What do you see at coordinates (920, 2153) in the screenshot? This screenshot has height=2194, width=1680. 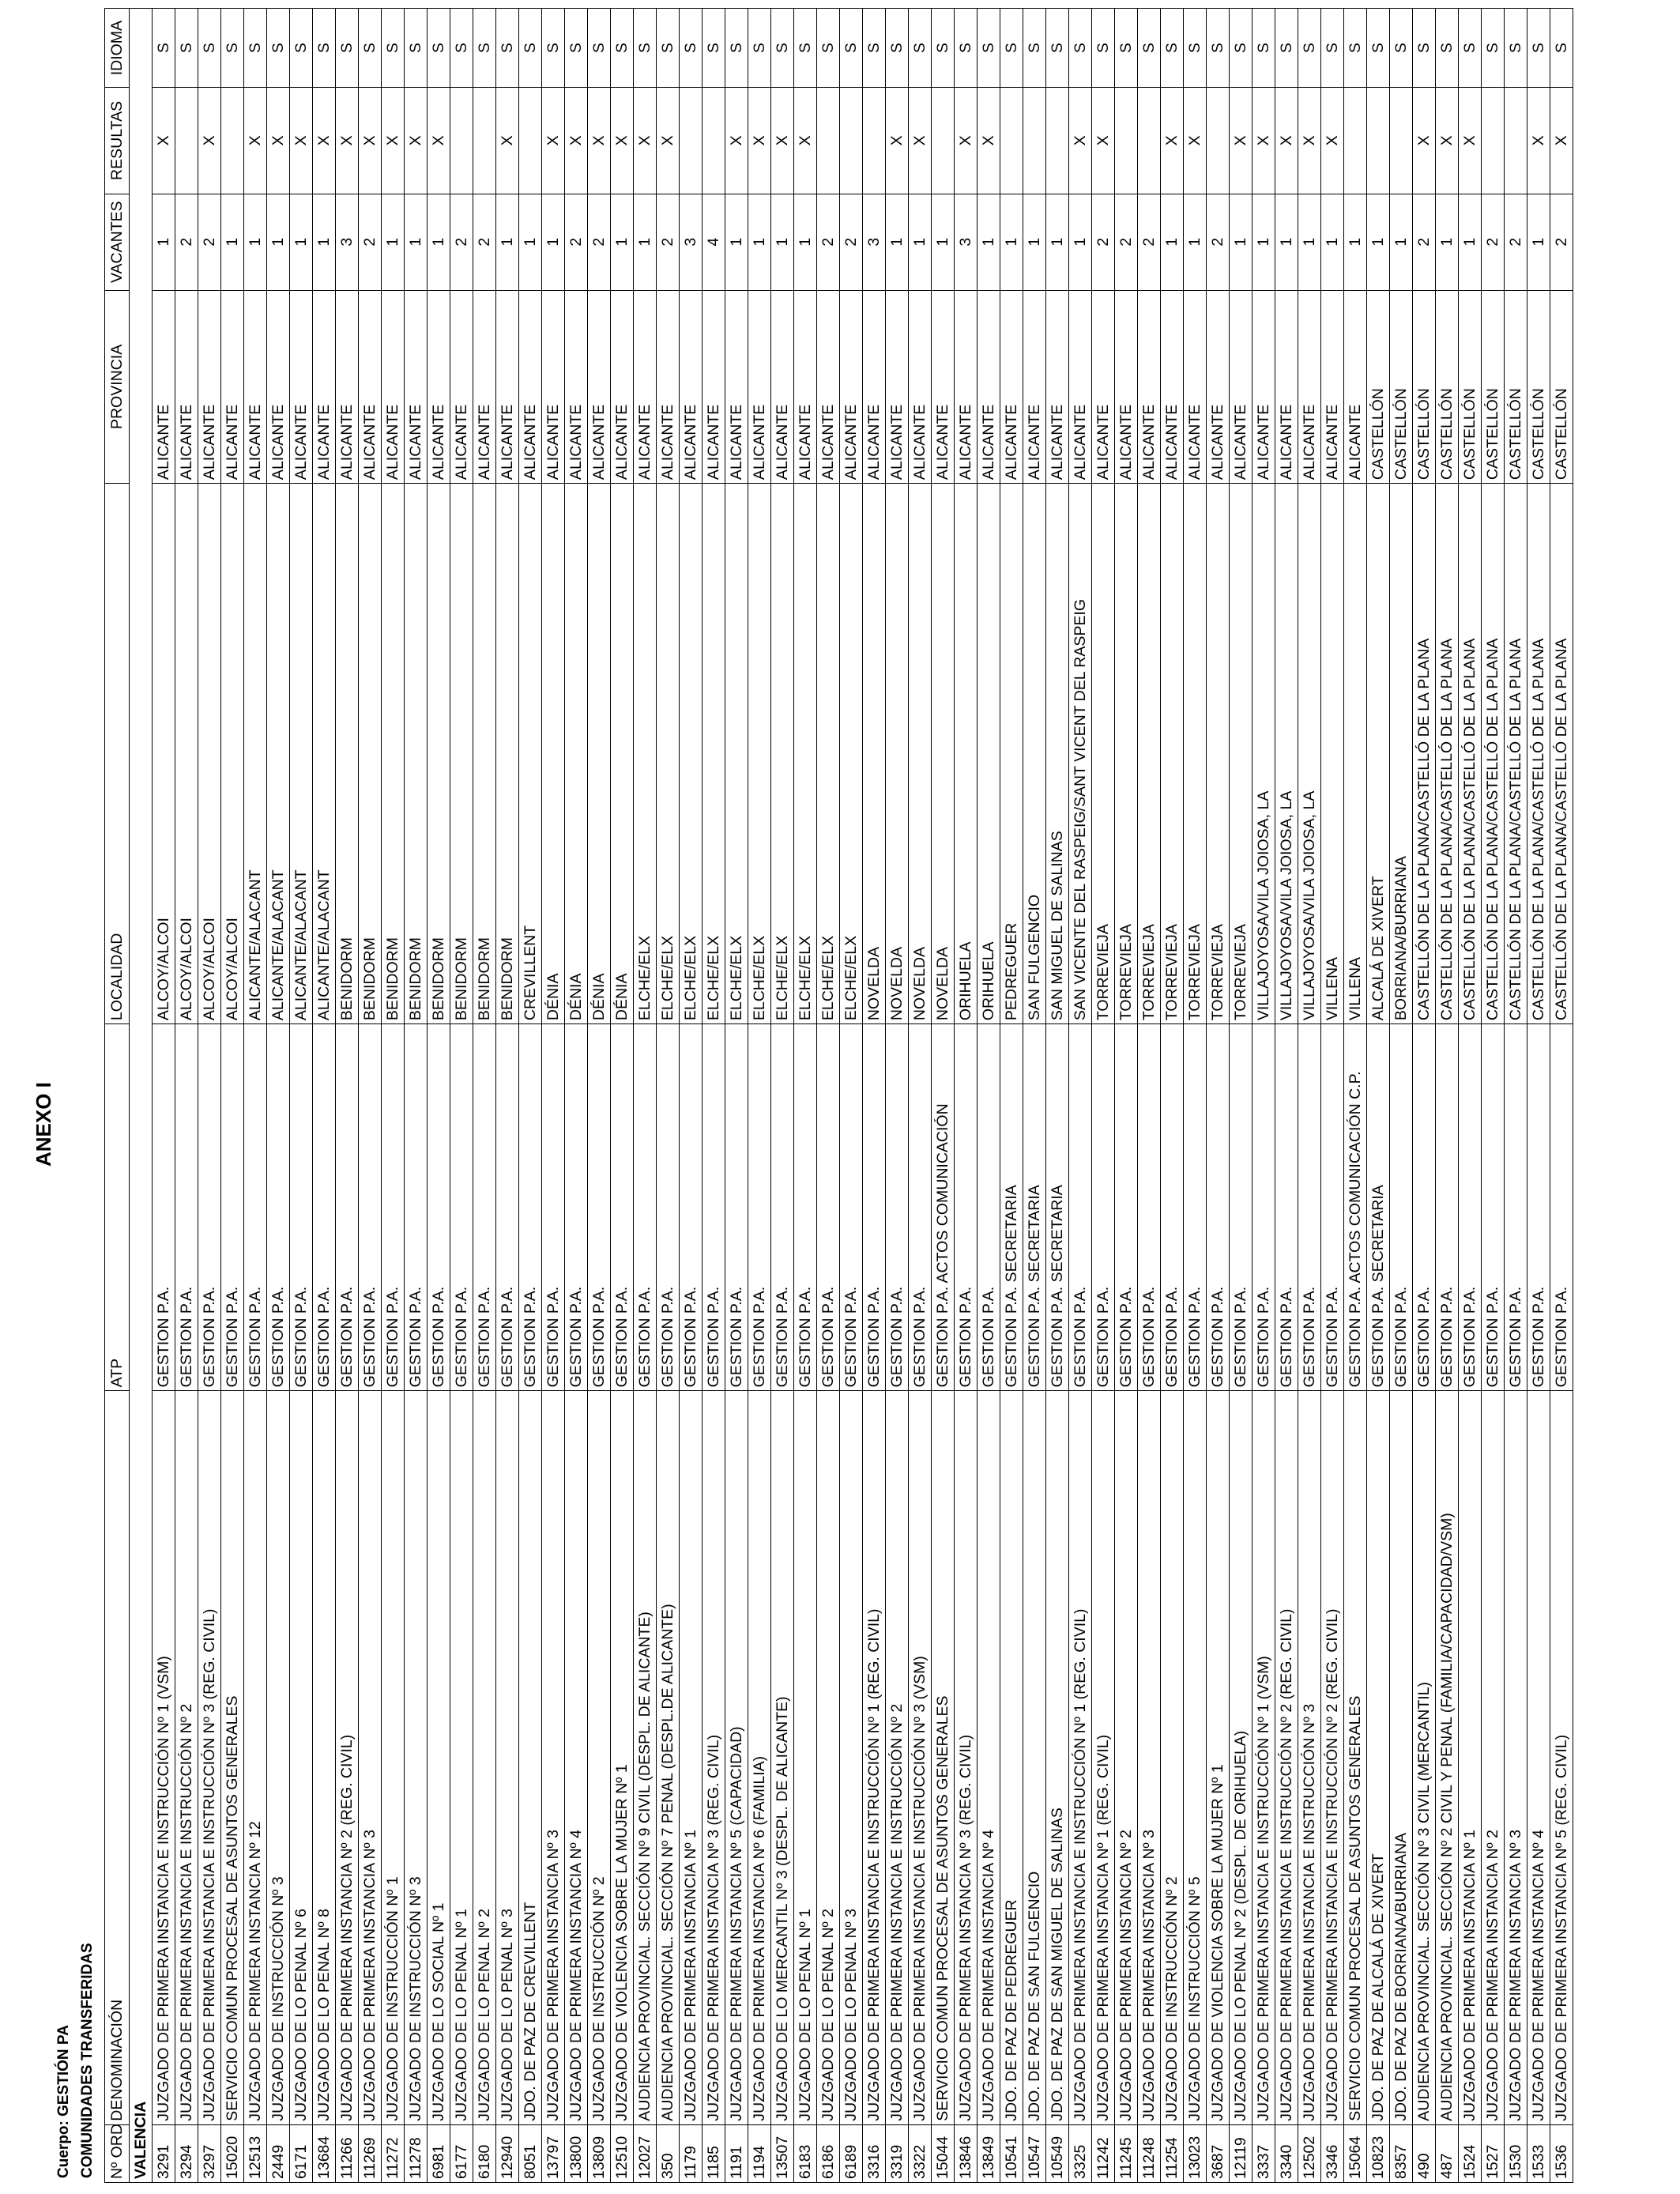 I see `cell-orden: 3322` at bounding box center [920, 2153].